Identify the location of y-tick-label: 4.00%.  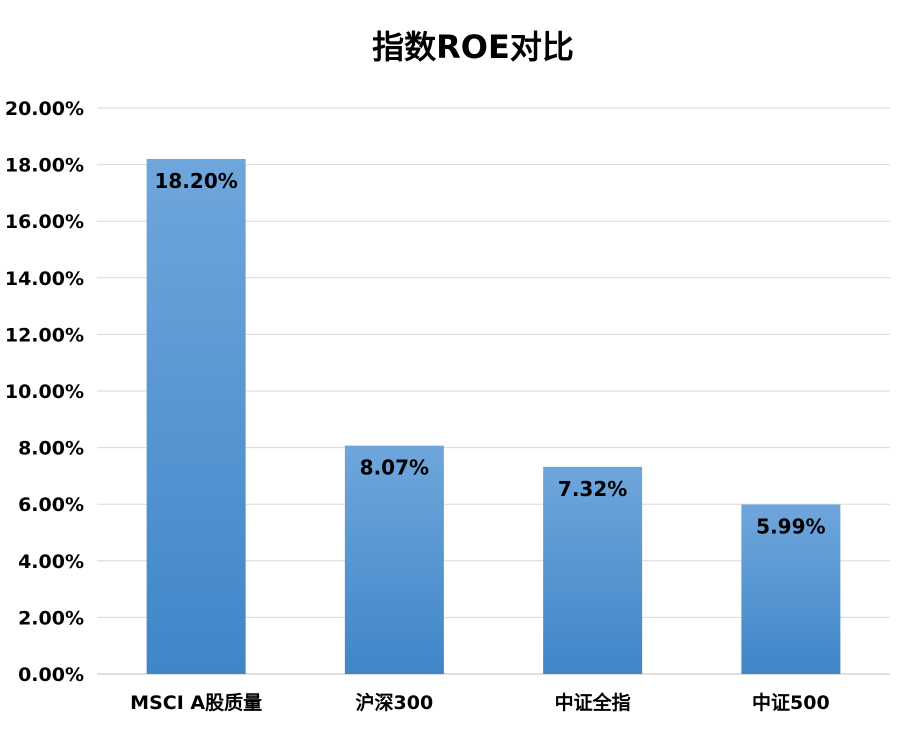
(51, 562).